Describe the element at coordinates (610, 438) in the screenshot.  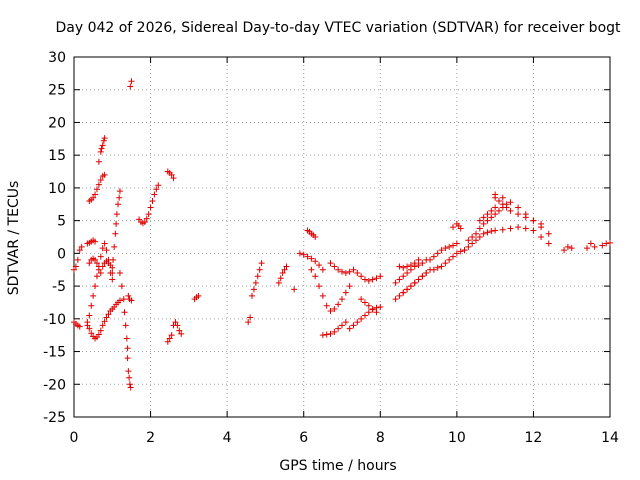
I see `x-tick-label: 14` at that location.